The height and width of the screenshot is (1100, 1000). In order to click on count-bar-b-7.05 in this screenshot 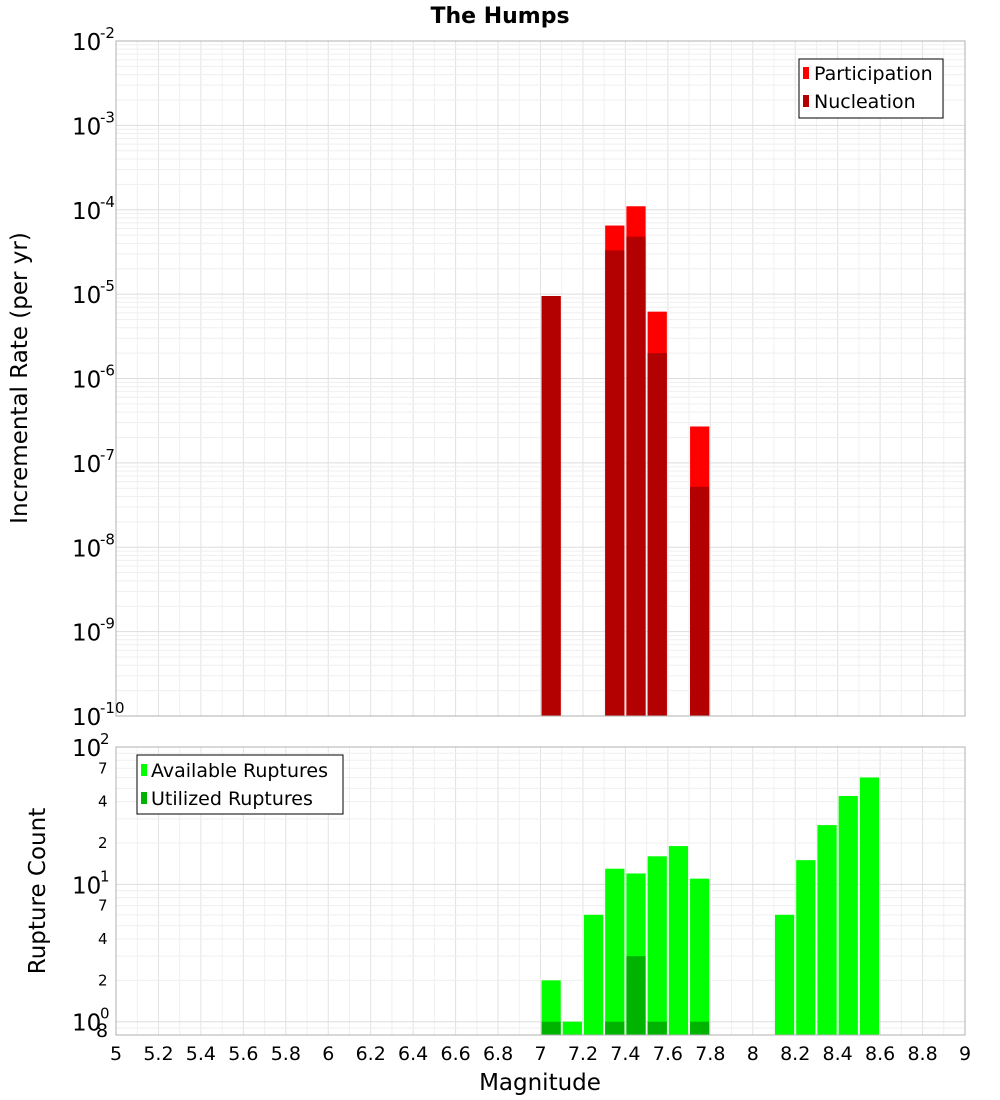, I will do `click(551, 1028)`.